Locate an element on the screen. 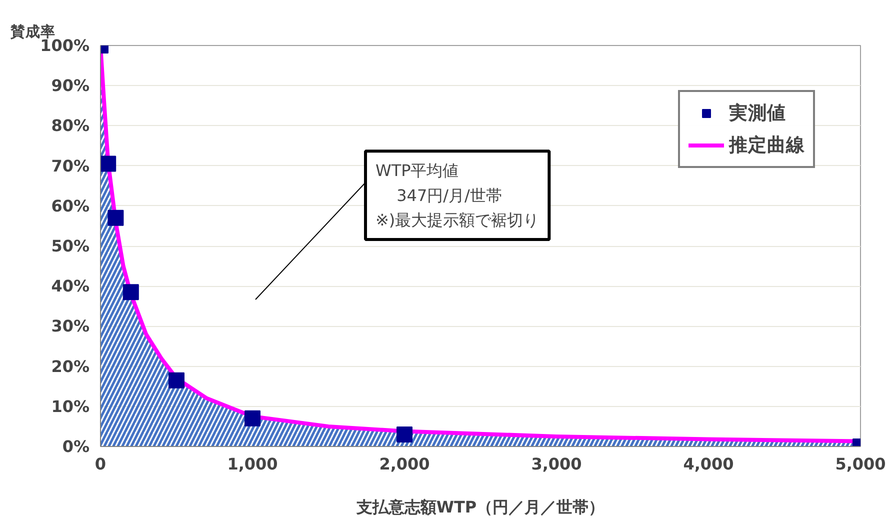  y-tick-label: 0% is located at coordinates (76, 446).